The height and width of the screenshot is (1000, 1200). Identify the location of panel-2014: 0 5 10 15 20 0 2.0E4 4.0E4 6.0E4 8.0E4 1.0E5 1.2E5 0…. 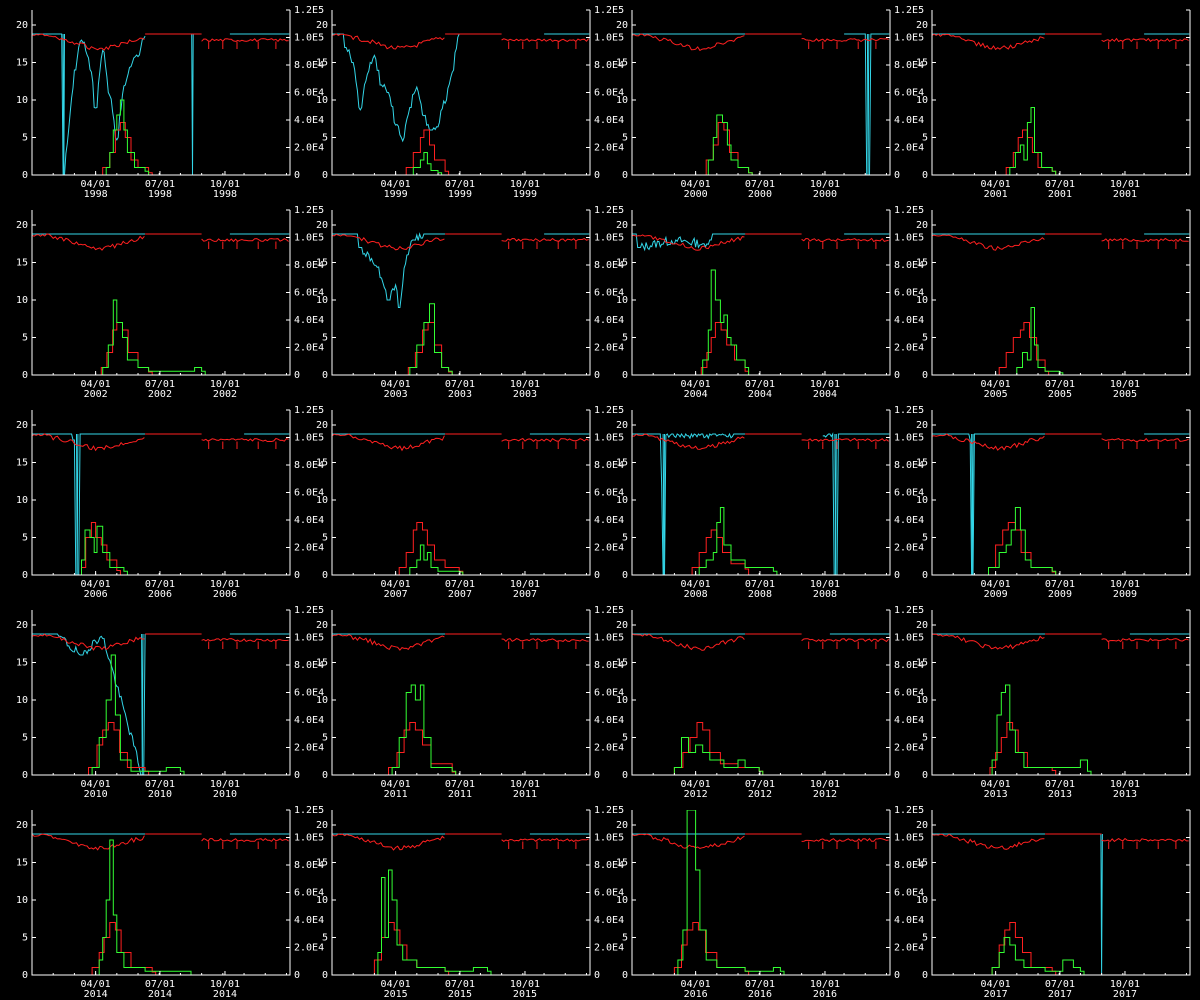
(170, 902).